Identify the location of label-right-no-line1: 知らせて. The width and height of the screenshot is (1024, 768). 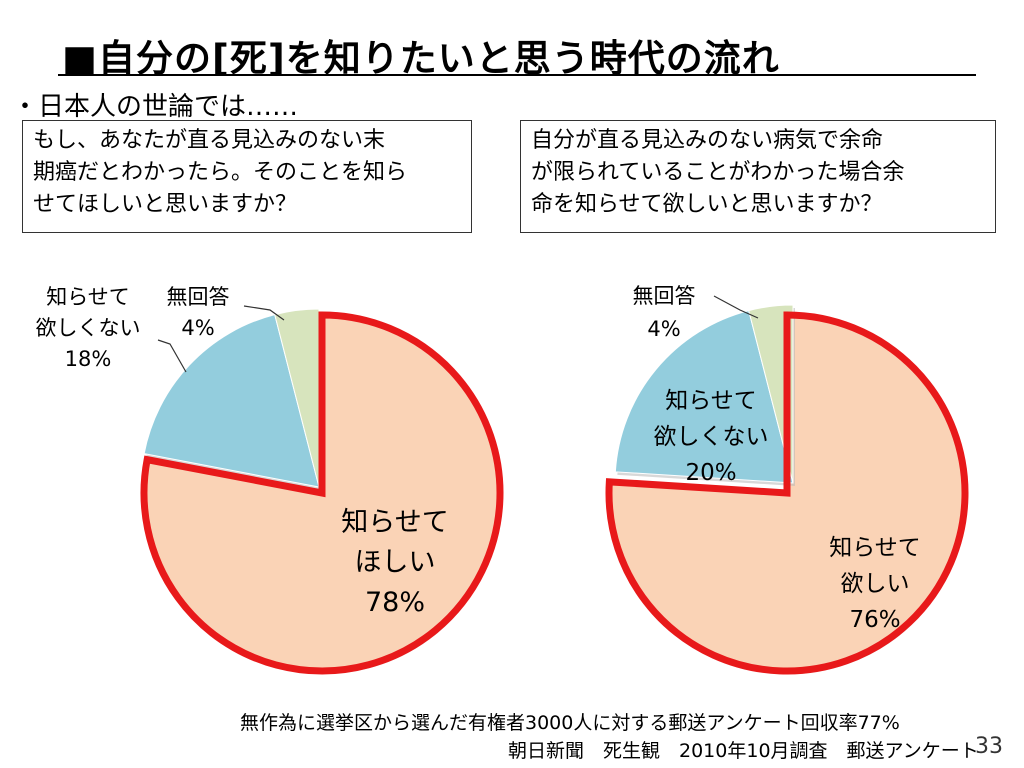
(711, 401).